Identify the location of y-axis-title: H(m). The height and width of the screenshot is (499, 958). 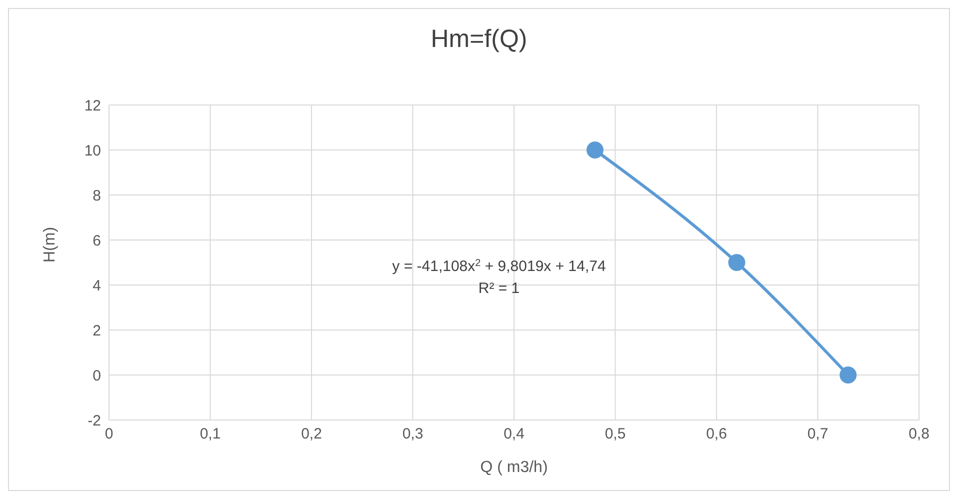
(50, 244).